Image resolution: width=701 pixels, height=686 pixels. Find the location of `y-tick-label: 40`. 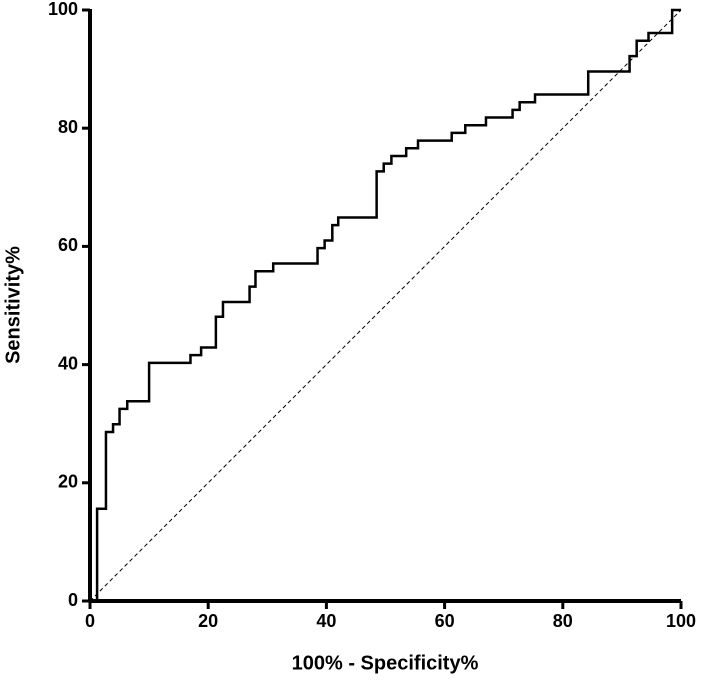

y-tick-label: 40 is located at coordinates (68, 363).